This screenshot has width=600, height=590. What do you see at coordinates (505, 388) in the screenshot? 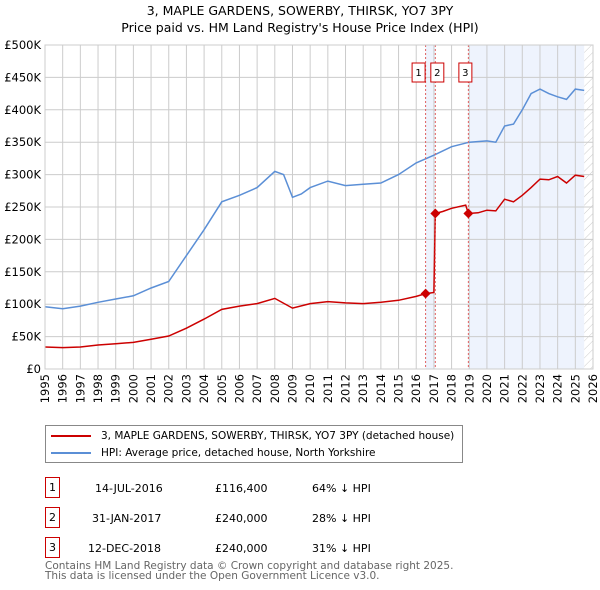
I see `x-tick-label: 2021` at bounding box center [505, 388].